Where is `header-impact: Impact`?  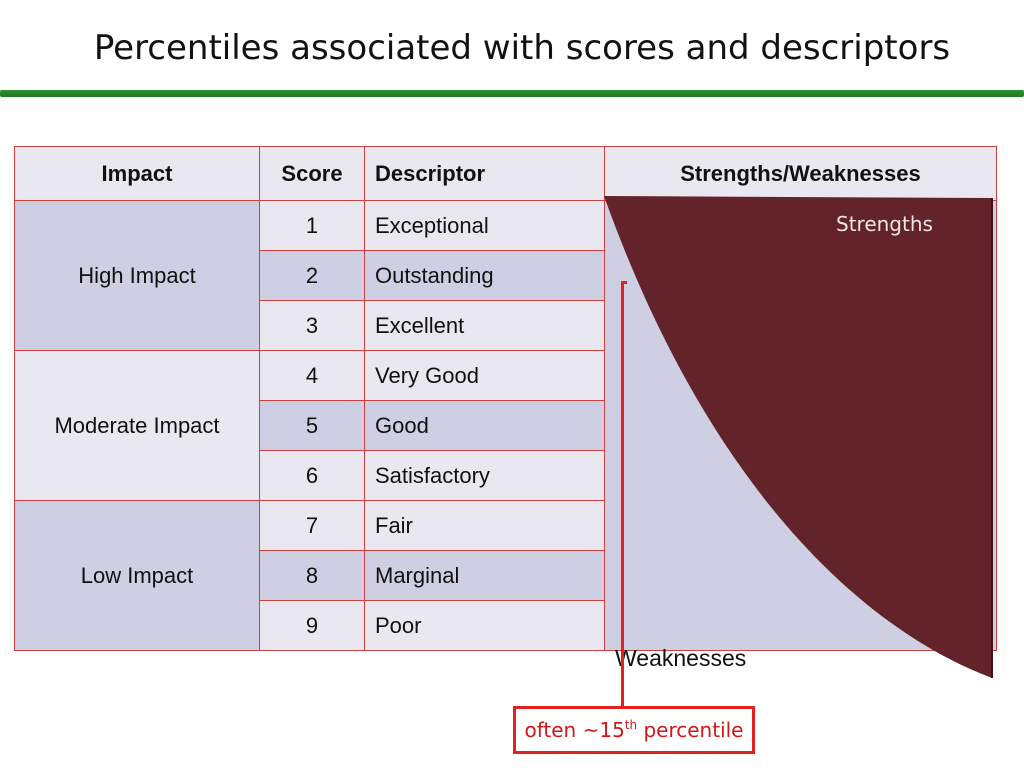 header-impact: Impact is located at coordinates (137, 173).